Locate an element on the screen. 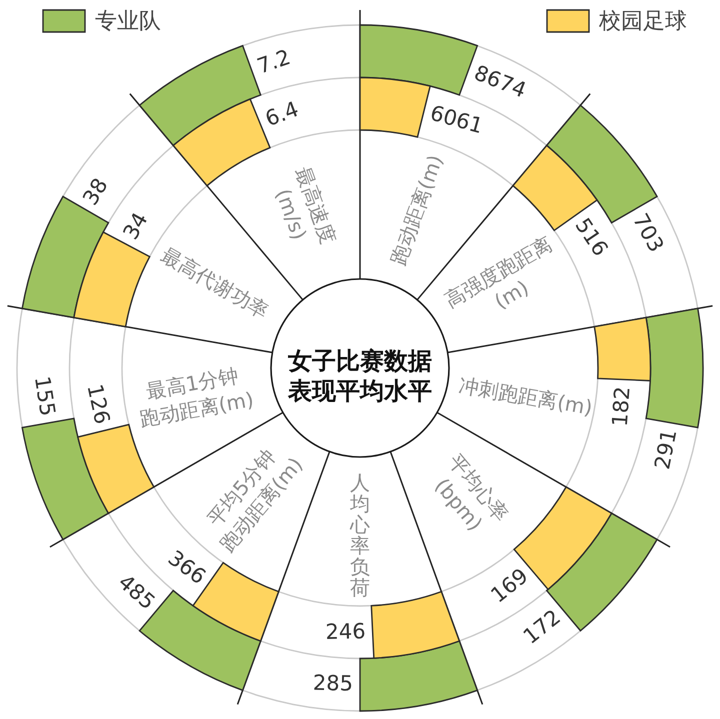 The image size is (720, 719). data-label: 7.2 is located at coordinates (274, 61).